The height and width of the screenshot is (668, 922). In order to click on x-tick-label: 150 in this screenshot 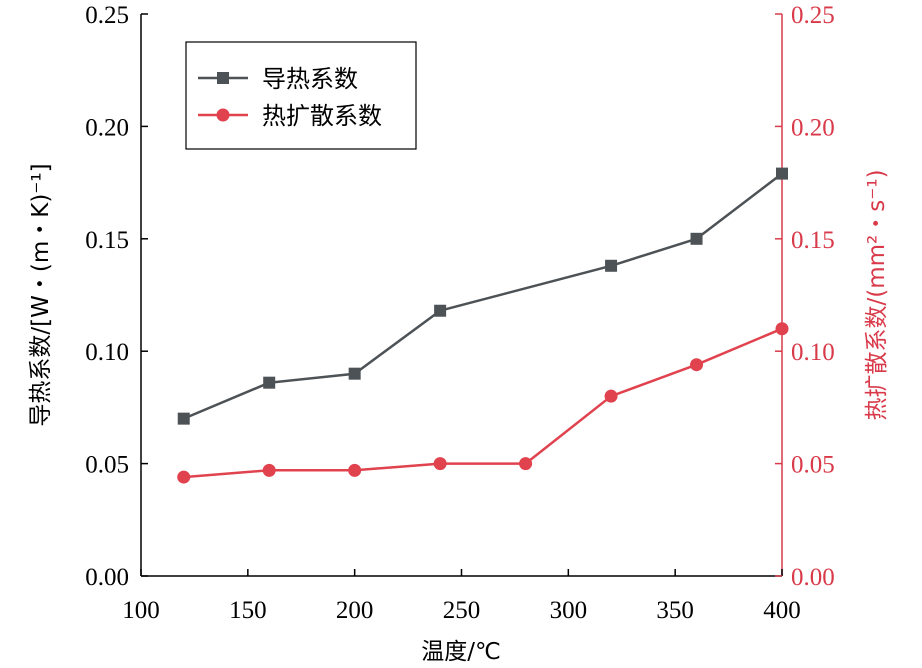, I will do `click(248, 610)`.